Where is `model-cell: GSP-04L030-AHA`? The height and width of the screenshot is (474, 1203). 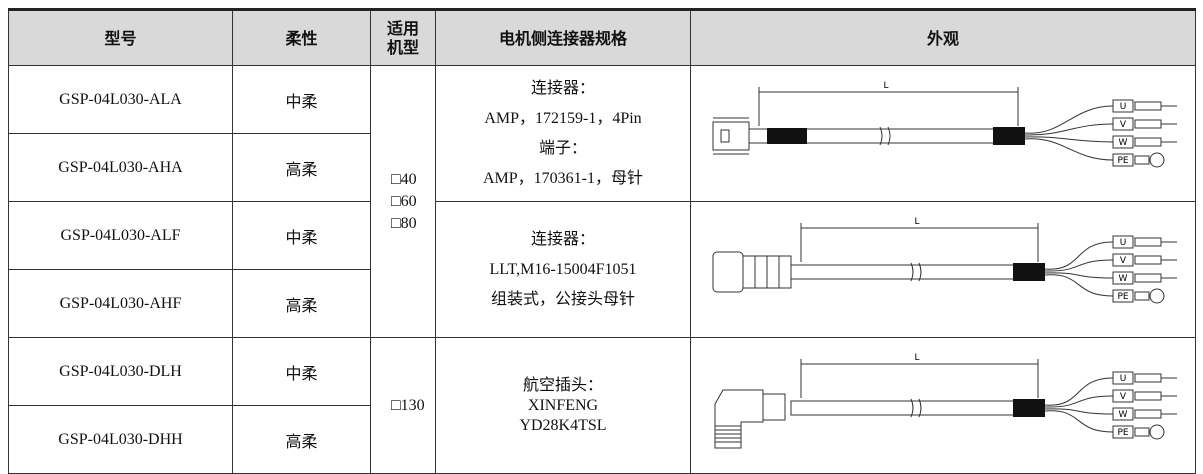 model-cell: GSP-04L030-AHA is located at coordinates (120, 167).